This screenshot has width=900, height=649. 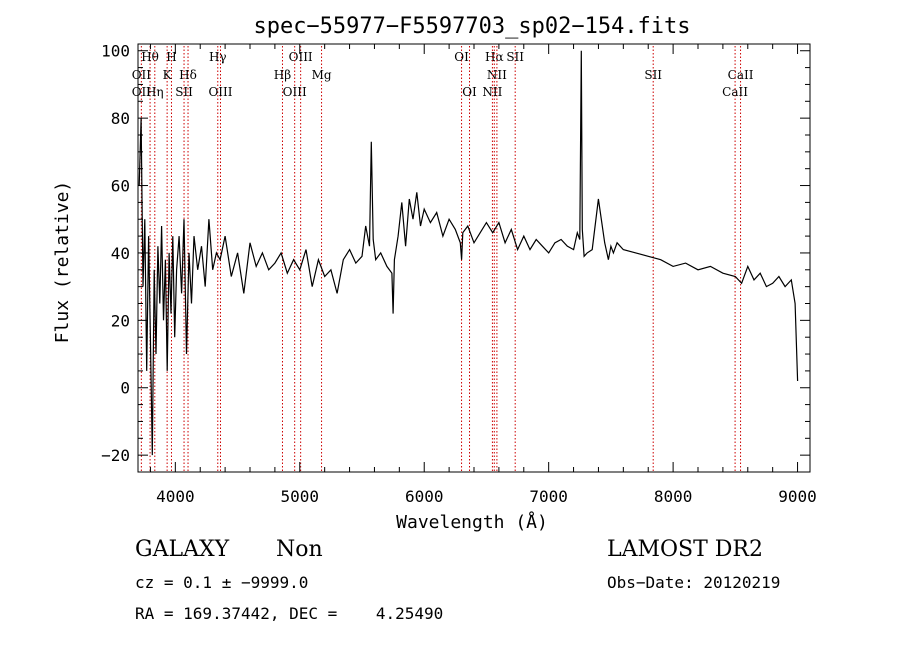 I want to click on line-marker-label: Hγ, so click(x=218, y=57).